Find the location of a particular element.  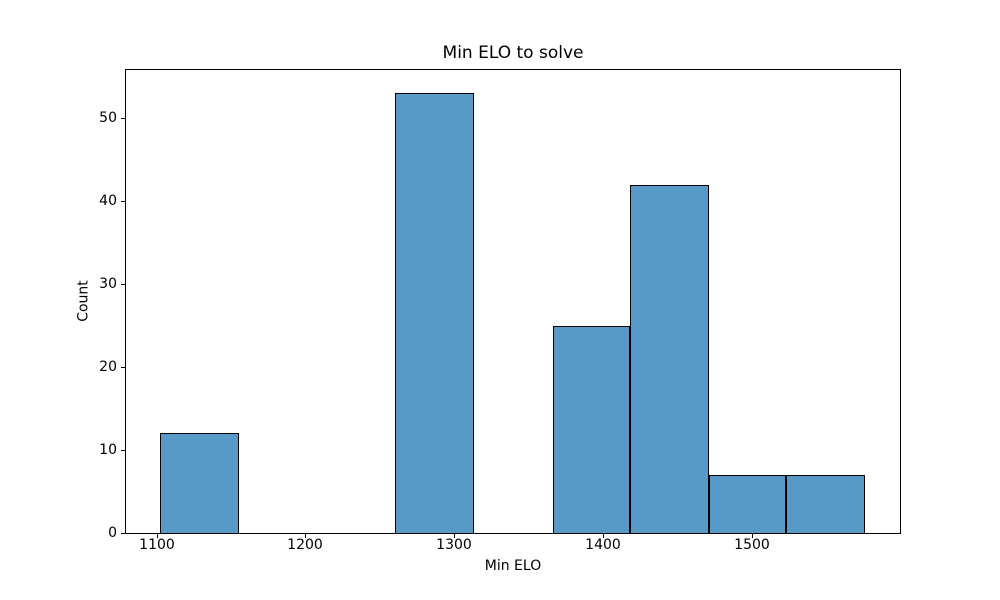

y-tick-label: 10 is located at coordinates (108, 450).